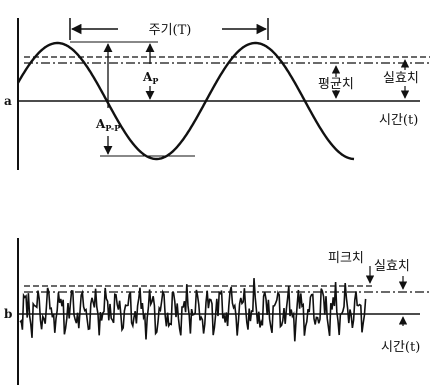 This screenshot has height=385, width=447. What do you see at coordinates (392, 266) in the screenshot?
I see `bottom-rms-label: 실효치` at bounding box center [392, 266].